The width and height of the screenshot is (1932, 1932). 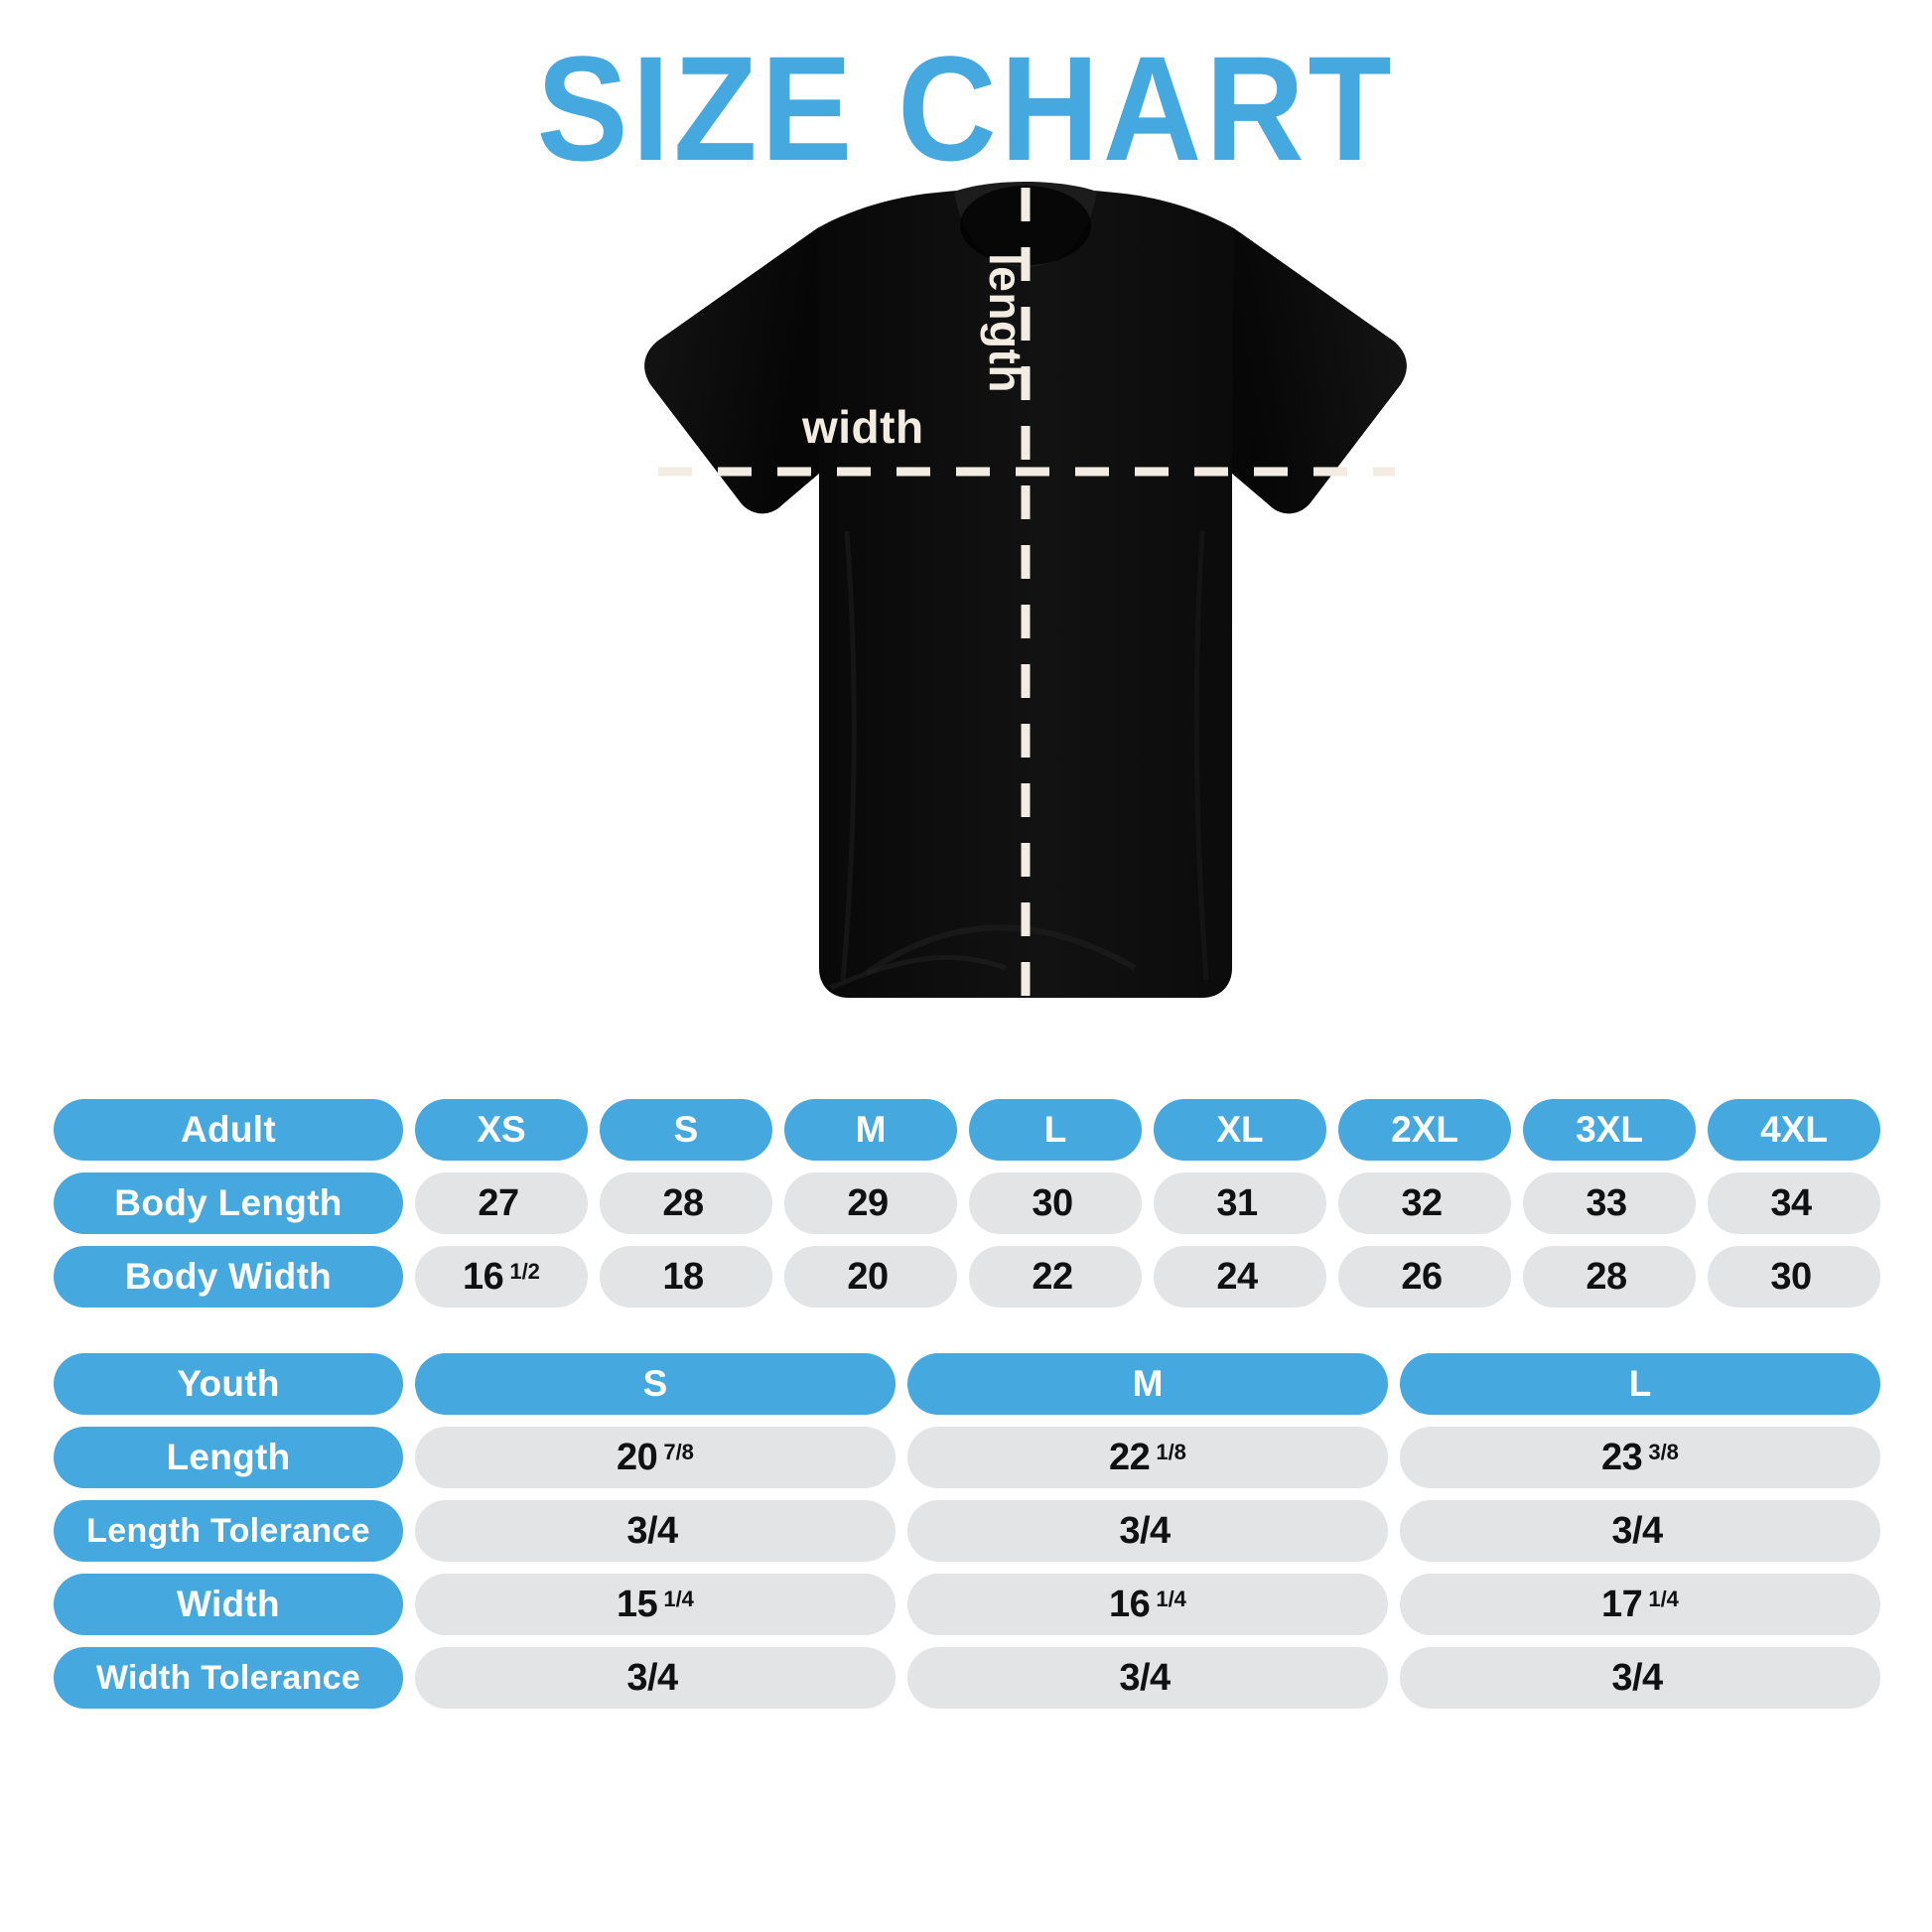 I want to click on table-cell: 16 1/2, so click(x=502, y=1277).